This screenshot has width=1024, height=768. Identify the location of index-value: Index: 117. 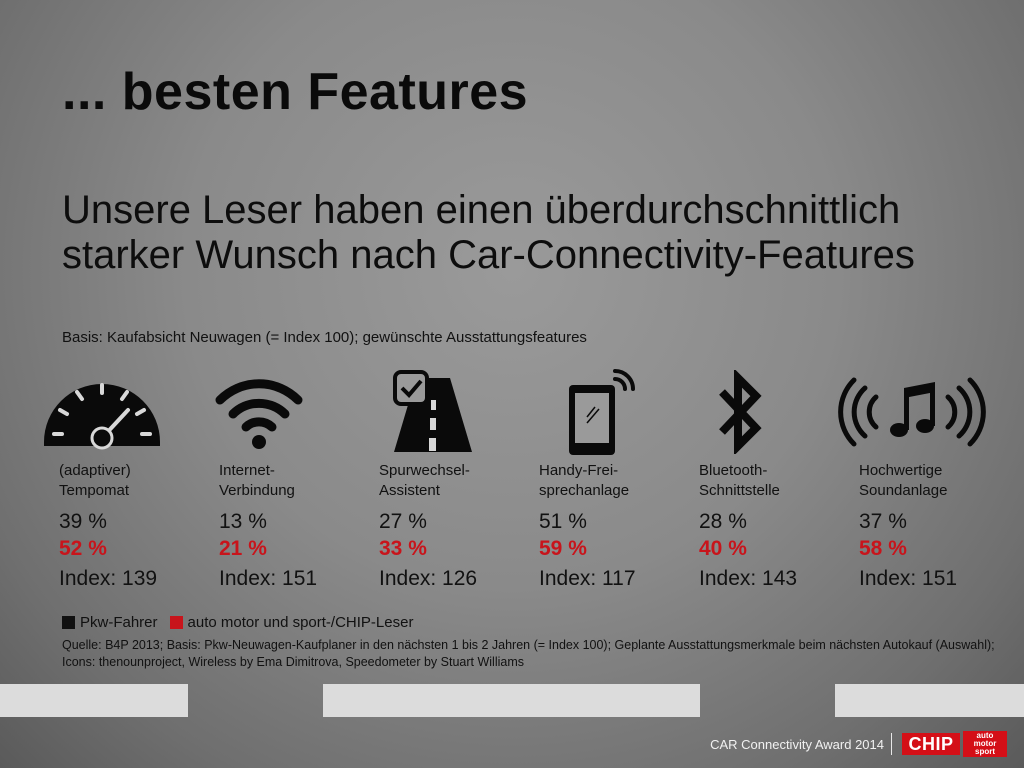
(587, 578).